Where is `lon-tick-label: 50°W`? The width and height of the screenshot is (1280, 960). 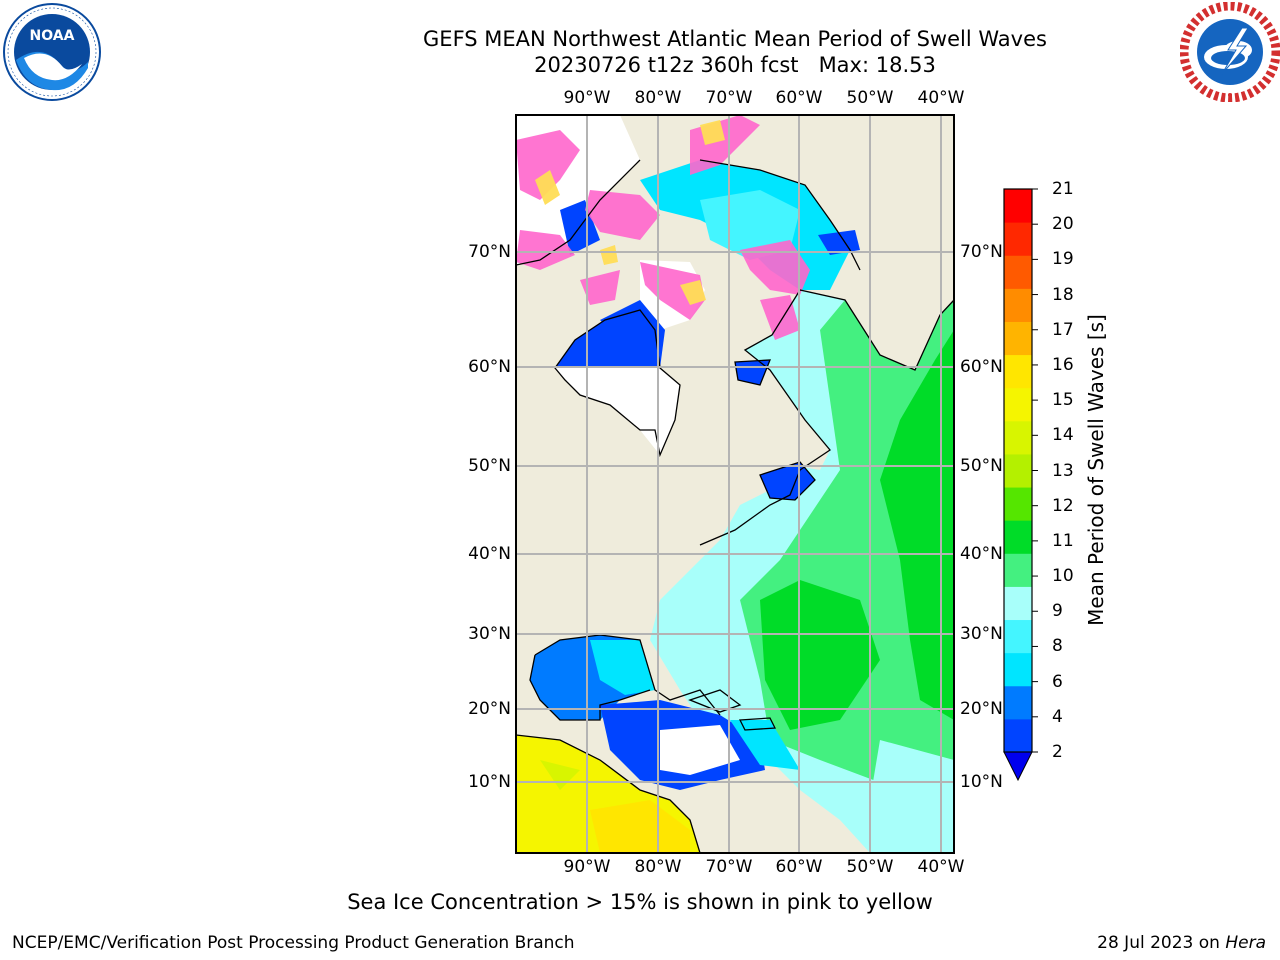 lon-tick-label: 50°W is located at coordinates (870, 867).